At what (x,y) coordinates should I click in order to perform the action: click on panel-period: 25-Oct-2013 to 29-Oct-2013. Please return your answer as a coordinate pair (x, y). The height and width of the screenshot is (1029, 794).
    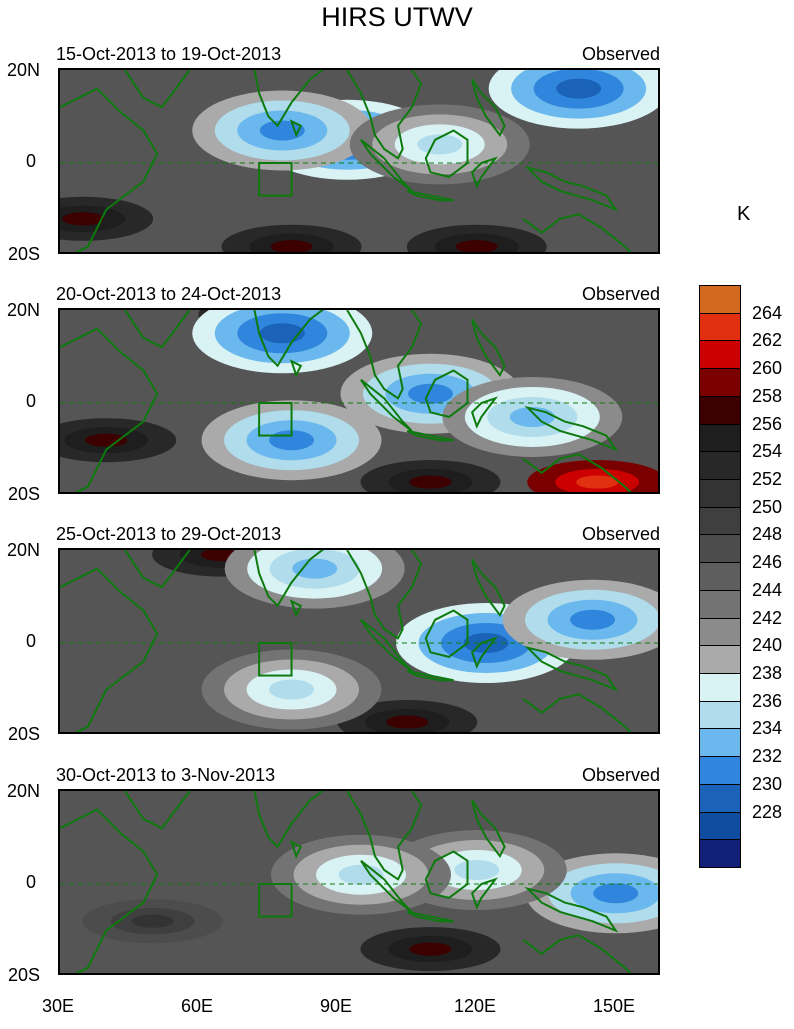
    Looking at the image, I should click on (169, 534).